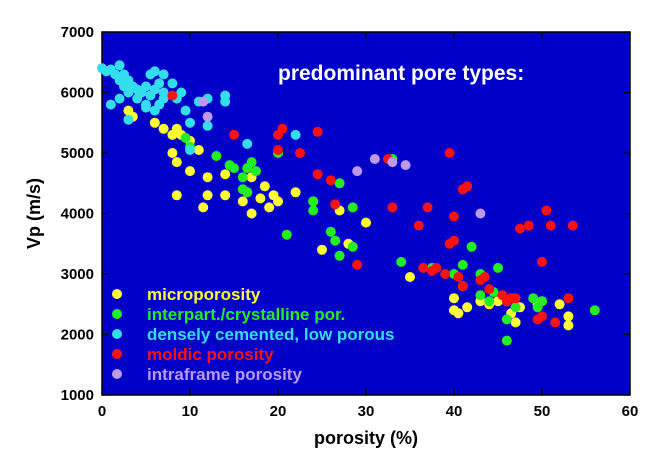  What do you see at coordinates (224, 374) in the screenshot?
I see `legend-label-4: intraframe porosity` at bounding box center [224, 374].